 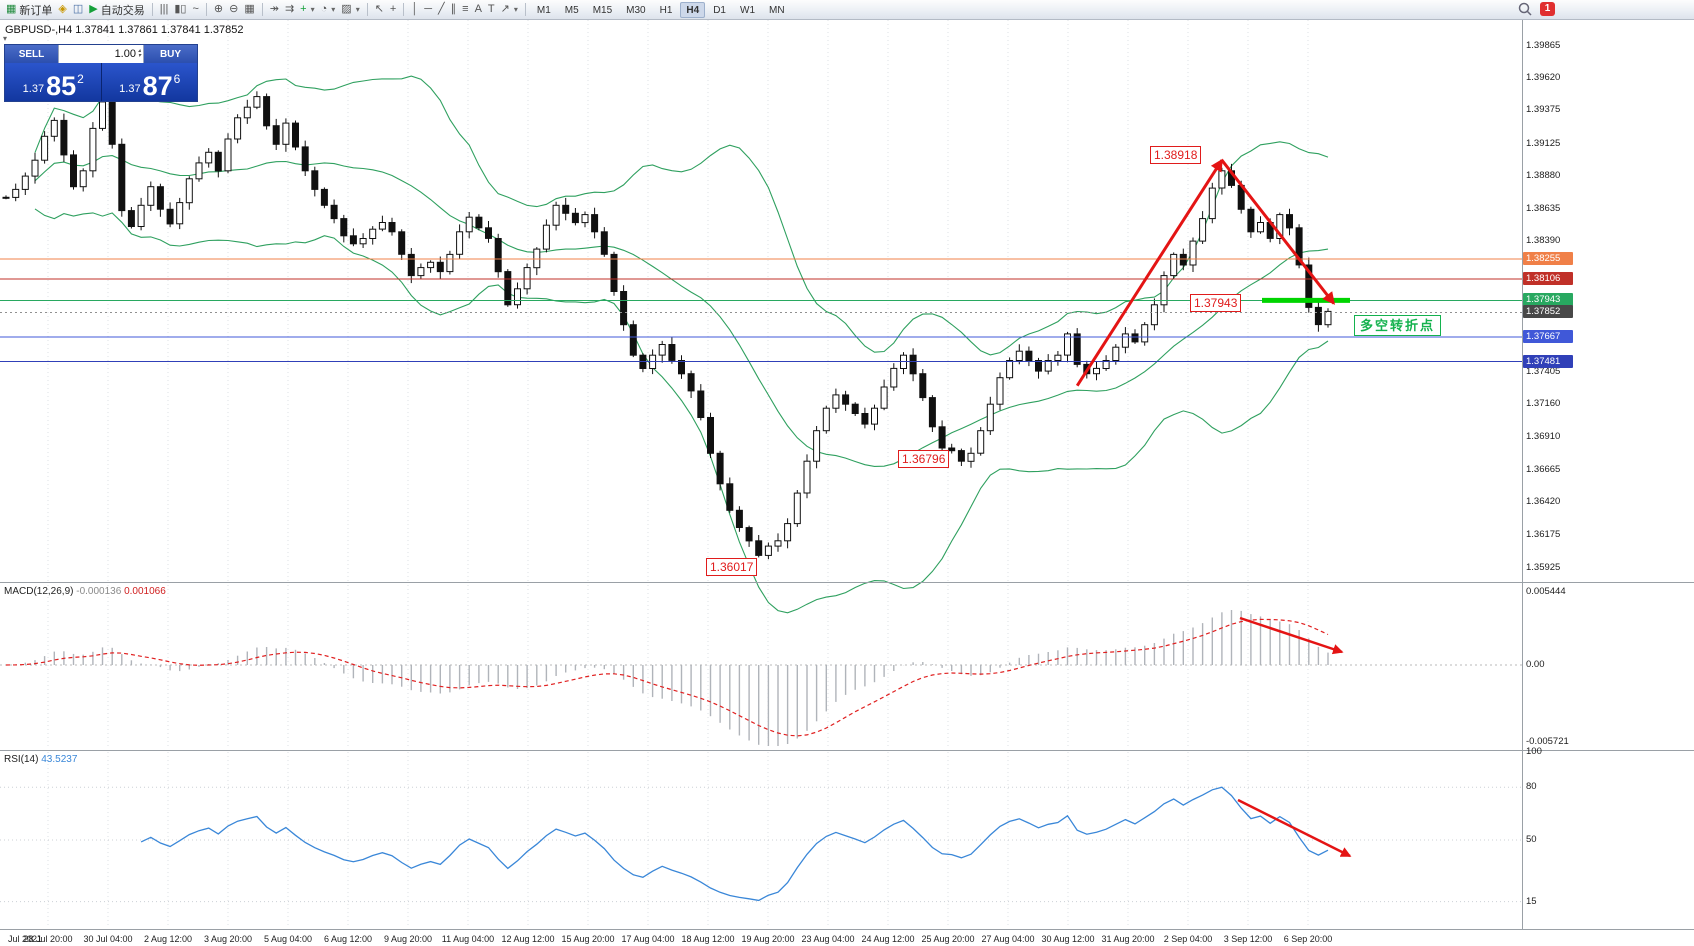 I want to click on timeframe-M15: M15, so click(x=602, y=10).